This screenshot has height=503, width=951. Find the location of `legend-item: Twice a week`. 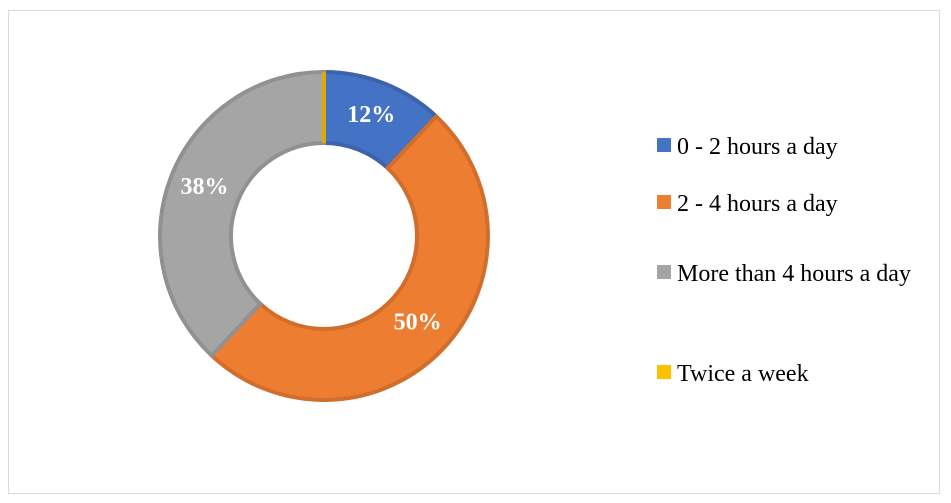

legend-item: Twice a week is located at coordinates (793, 374).